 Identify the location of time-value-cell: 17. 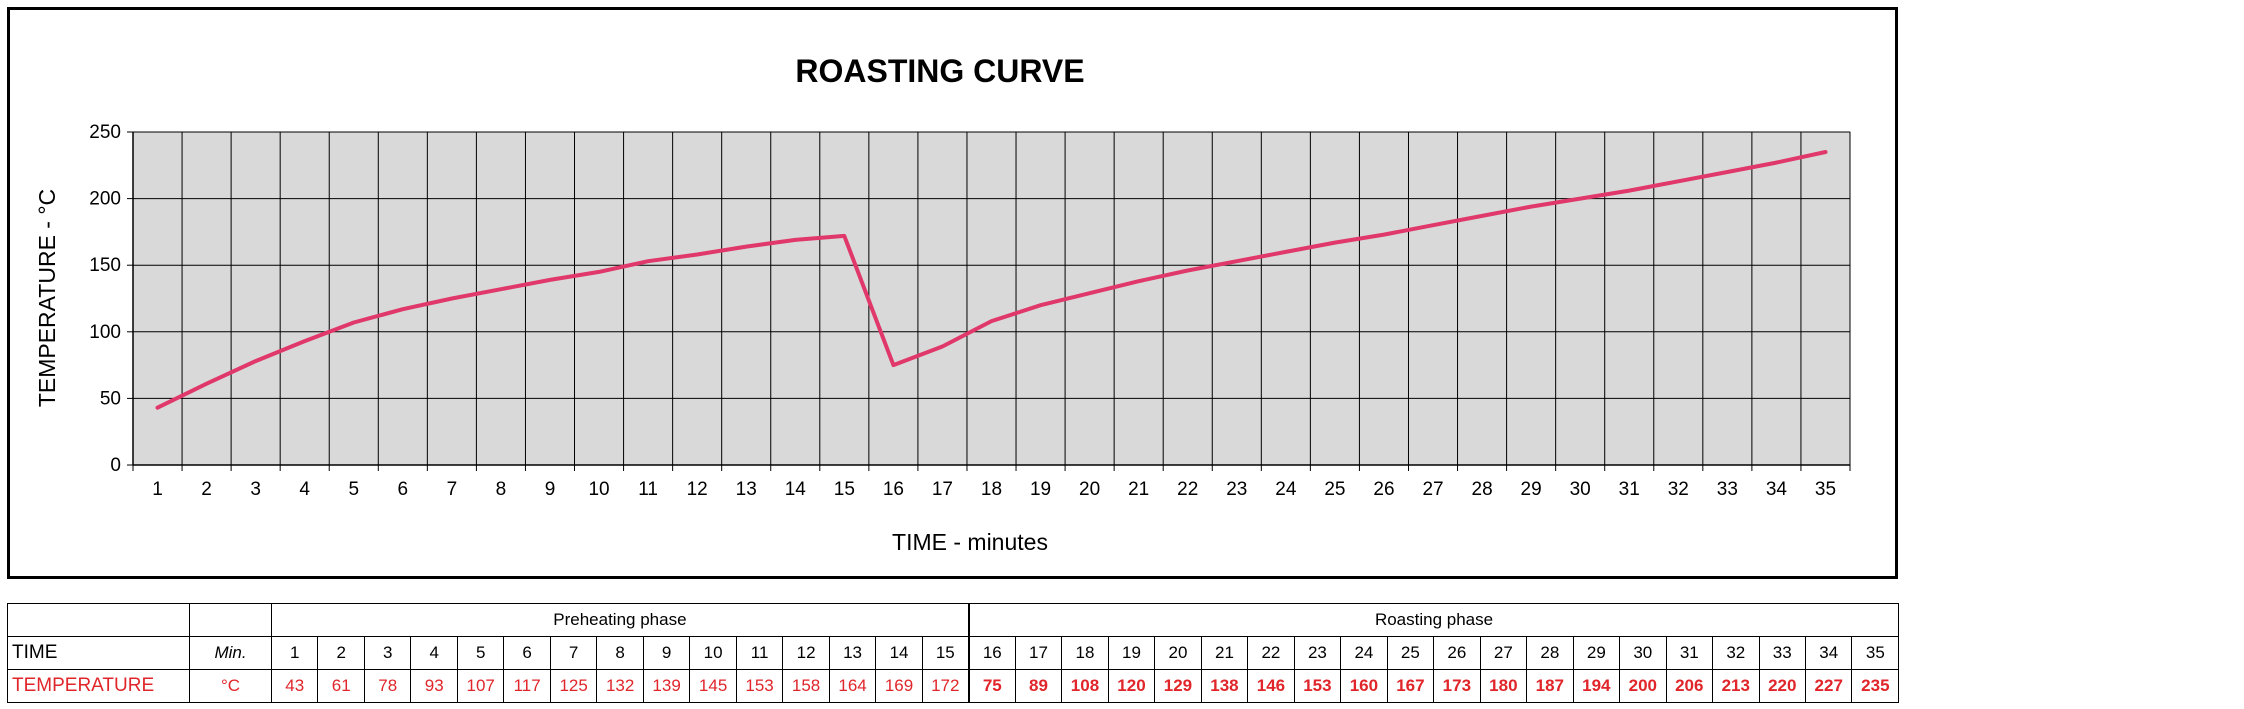
(1038, 653).